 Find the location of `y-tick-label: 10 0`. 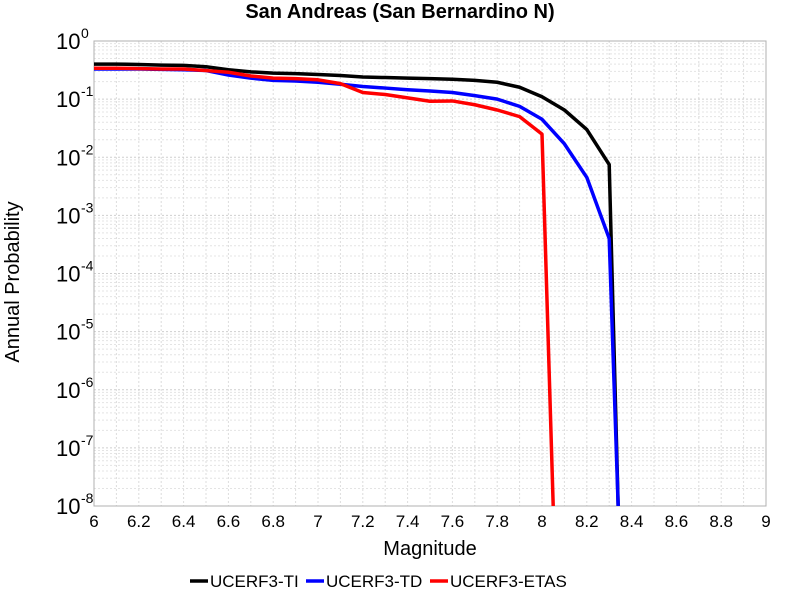

y-tick-label: 10 0 is located at coordinates (72, 39).